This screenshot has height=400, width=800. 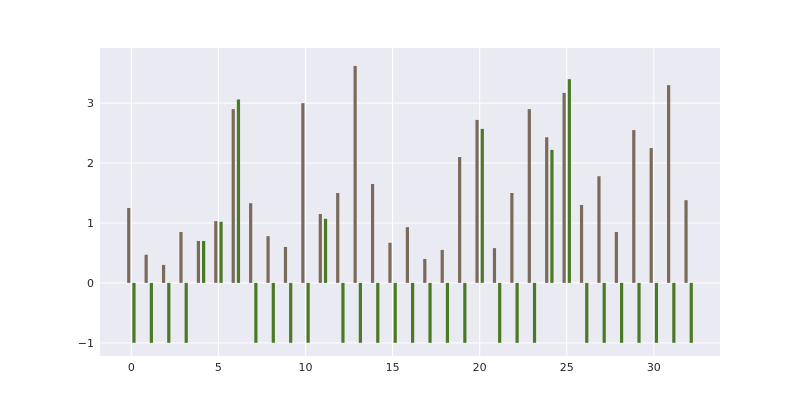 I want to click on x-axis-ticks: 0 5 10 15 20 25 30, so click(x=394, y=367).